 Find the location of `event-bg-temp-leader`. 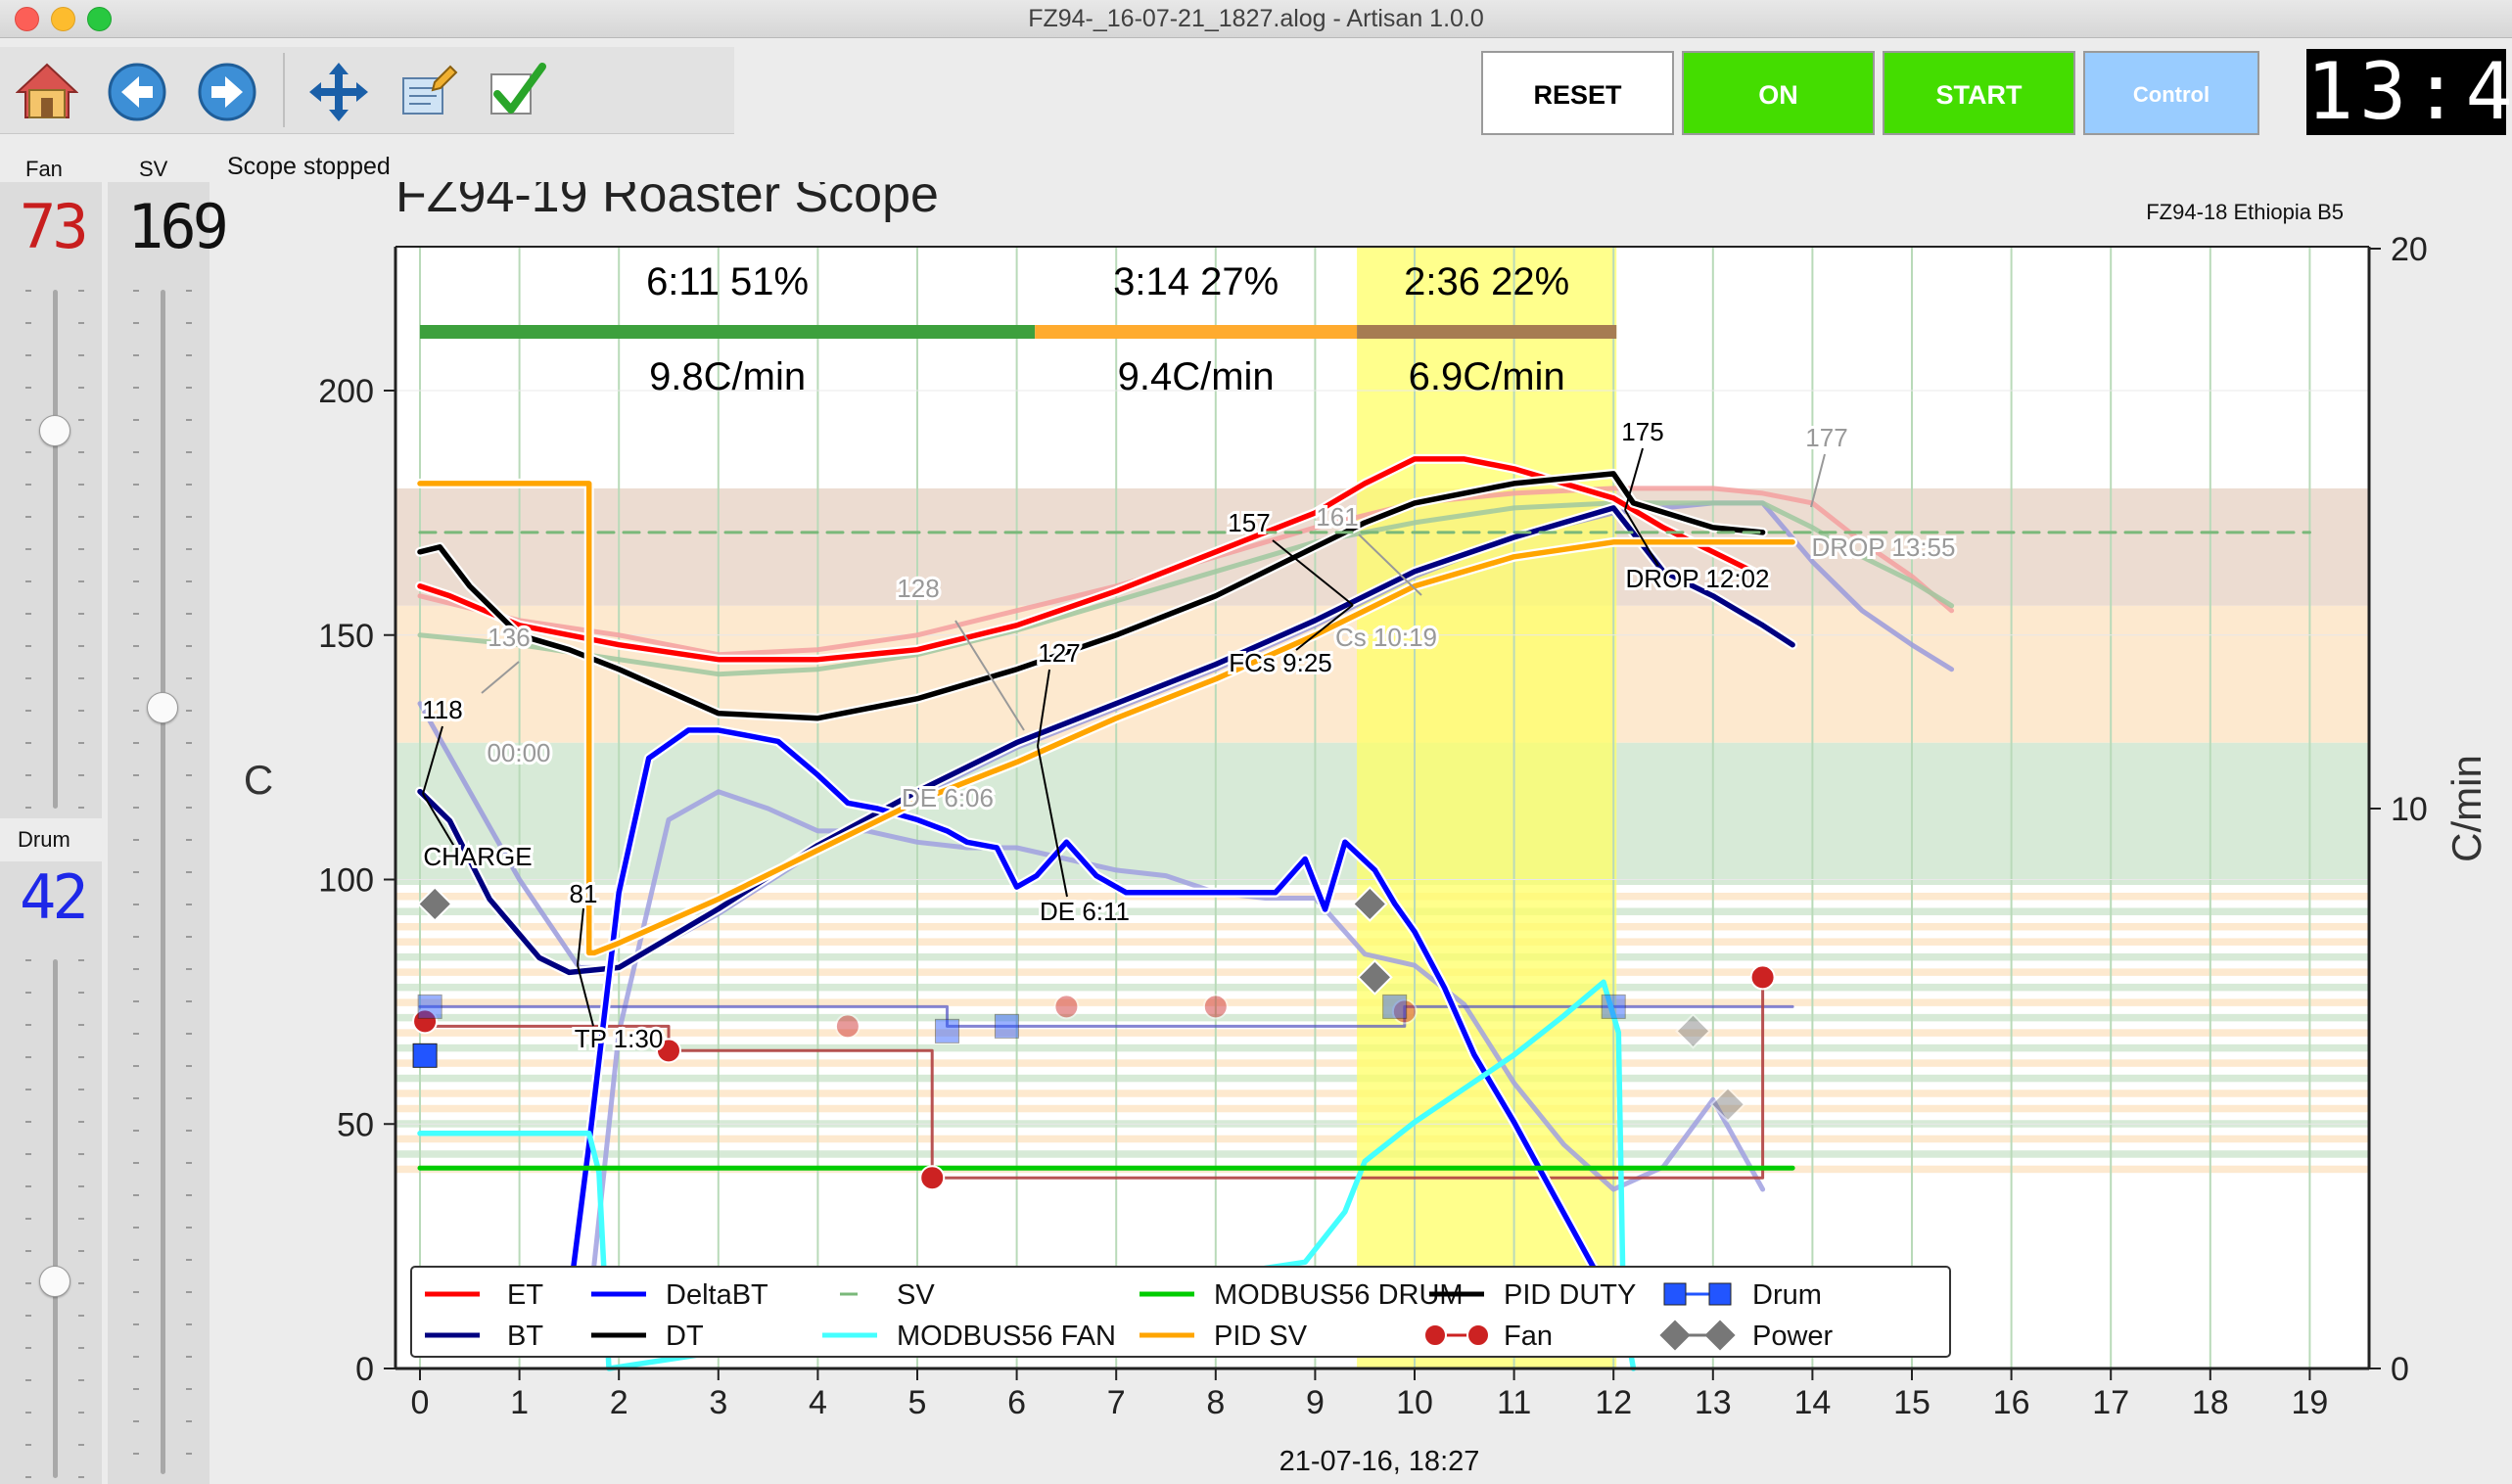

event-bg-temp-leader is located at coordinates (500, 677).